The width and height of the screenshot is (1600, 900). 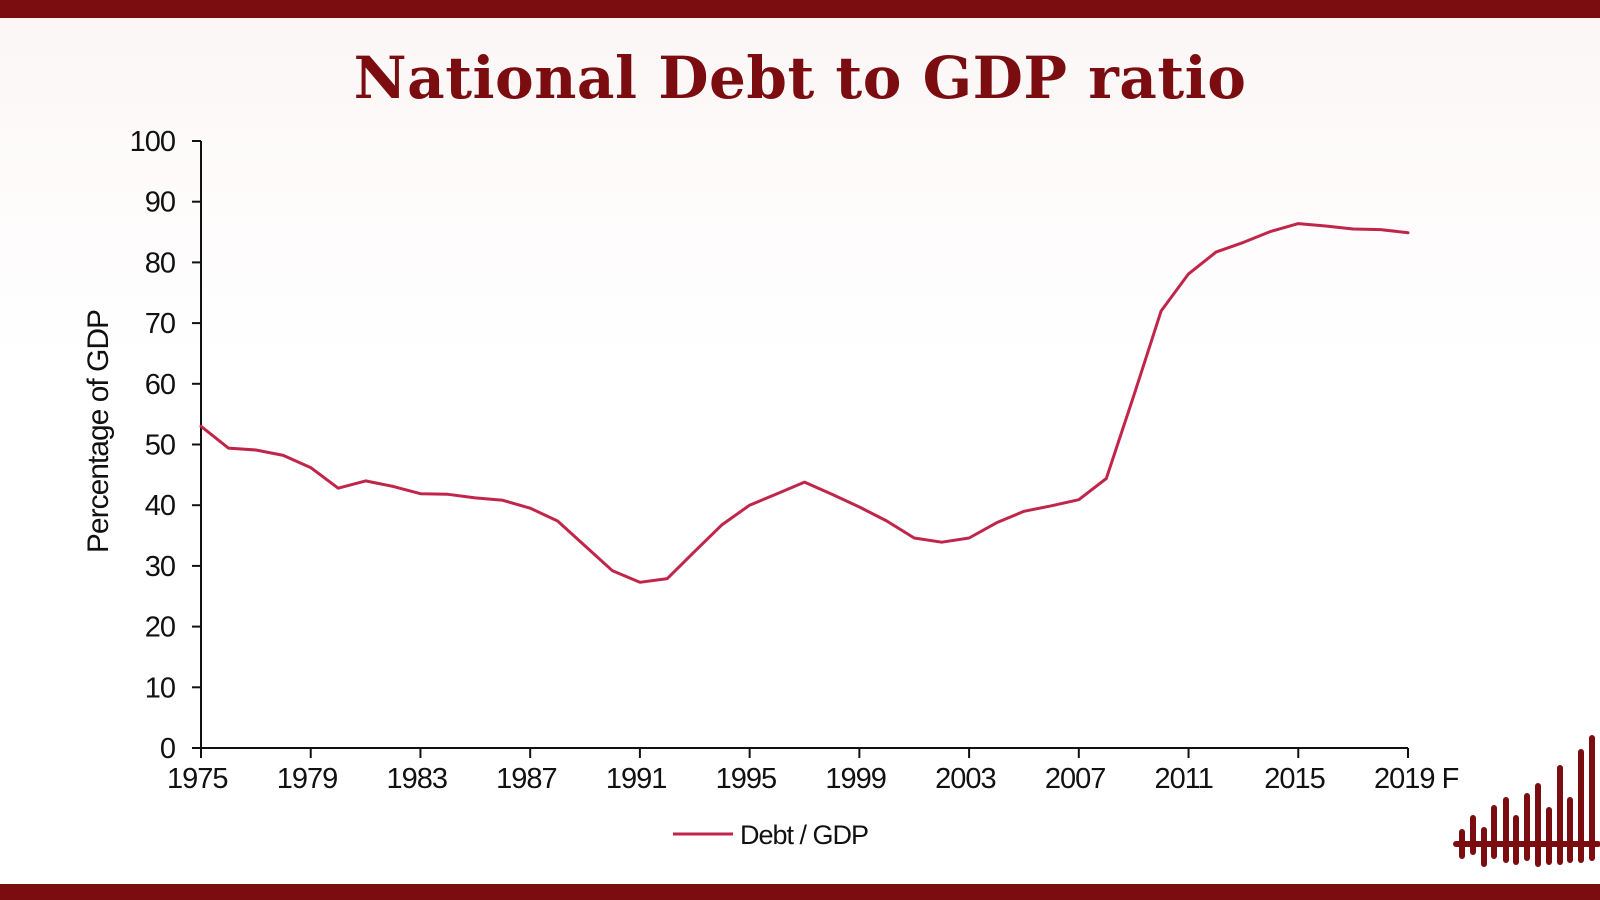 I want to click on bottom-accent-bar, so click(x=800, y=892).